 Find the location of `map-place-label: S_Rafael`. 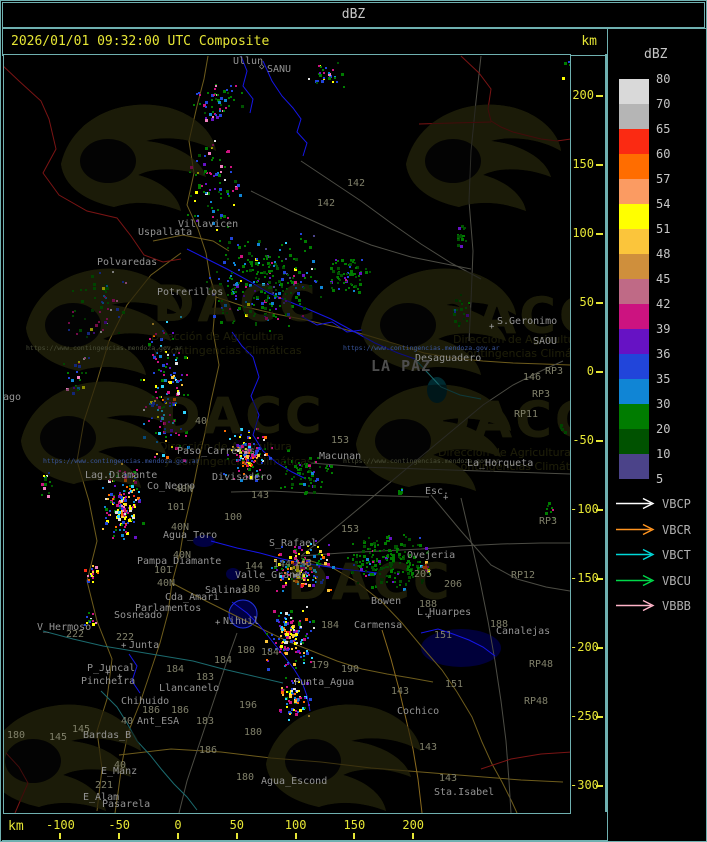

map-place-label: S_Rafael is located at coordinates (293, 543).